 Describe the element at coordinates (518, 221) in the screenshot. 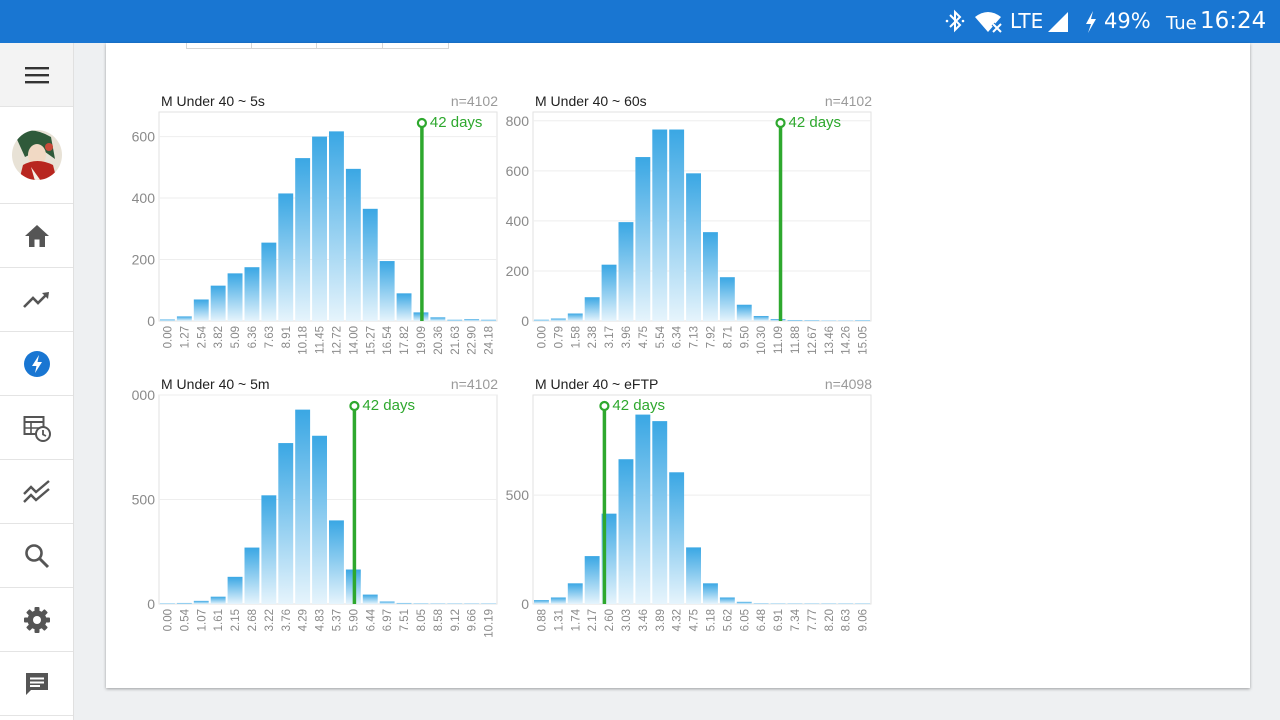

I see `y-tick-label: 400` at that location.